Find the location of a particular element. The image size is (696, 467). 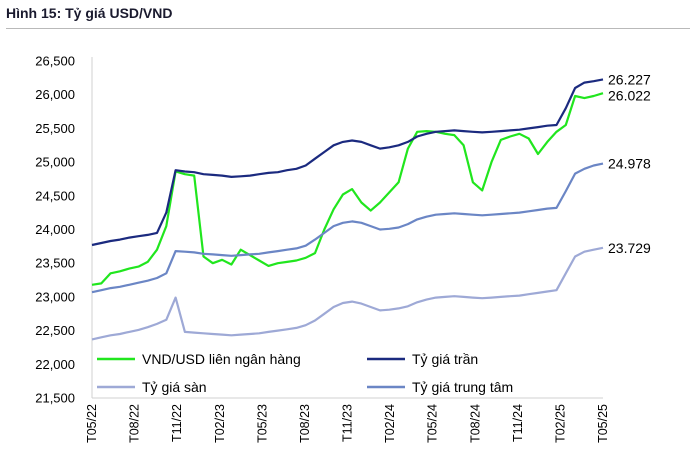

x-tick-label: T02/25 is located at coordinates (560, 423).